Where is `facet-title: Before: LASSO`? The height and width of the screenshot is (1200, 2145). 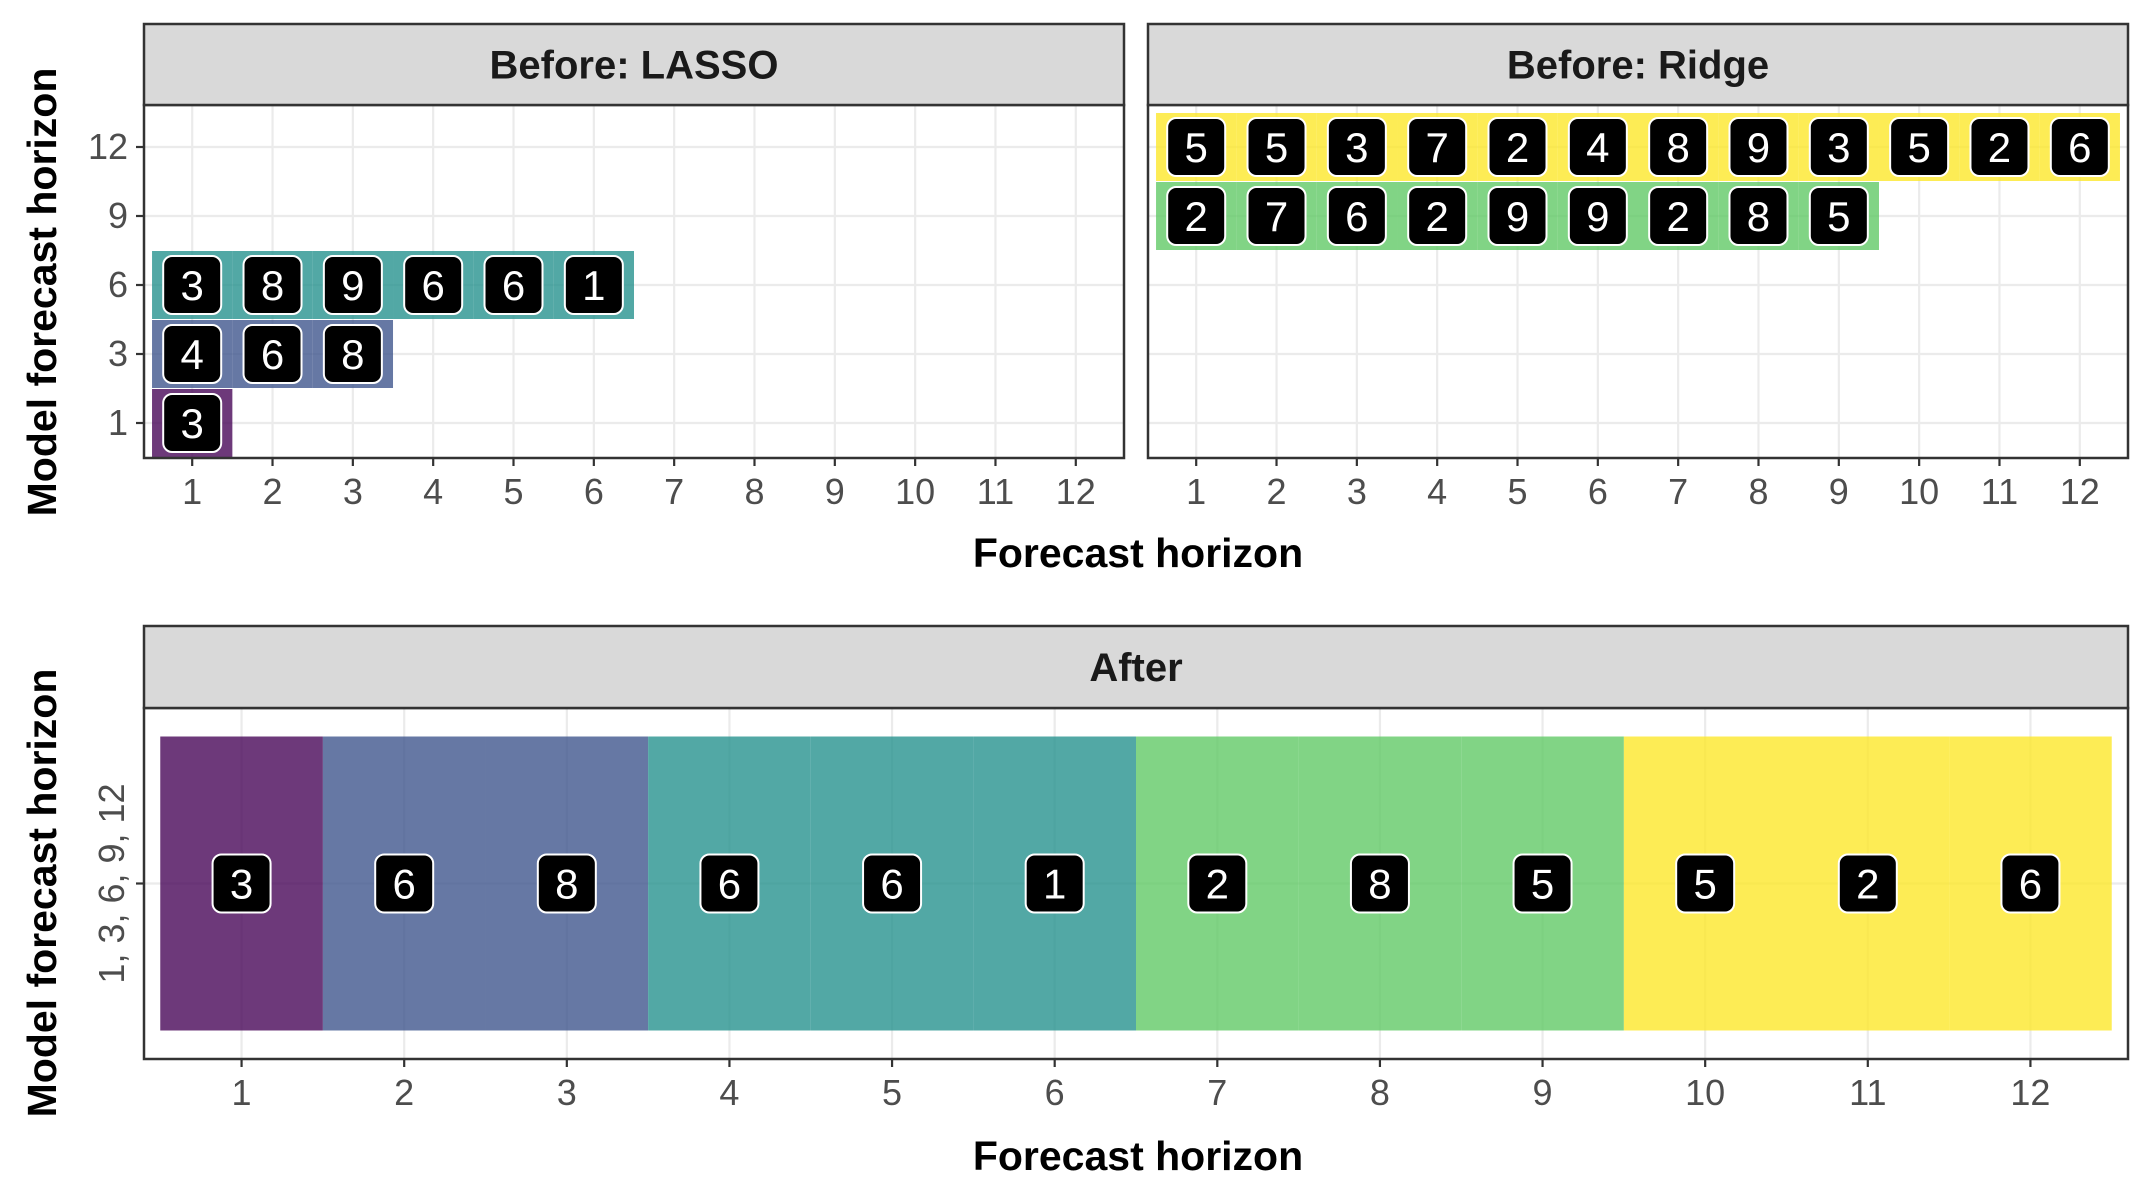 facet-title: Before: LASSO is located at coordinates (634, 66).